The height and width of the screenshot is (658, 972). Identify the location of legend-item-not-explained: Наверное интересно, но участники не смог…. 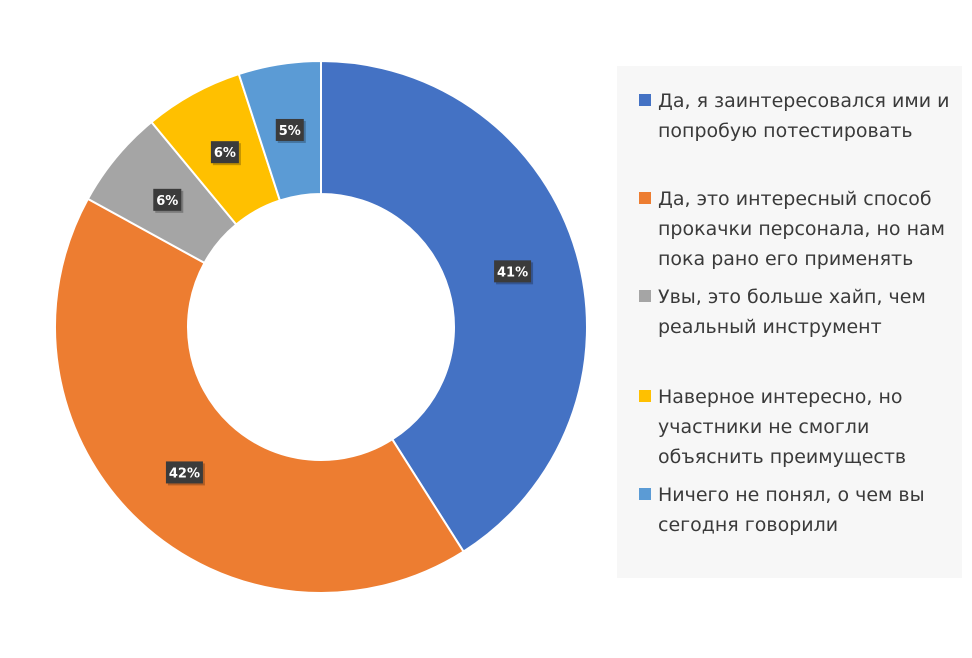
(799, 427).